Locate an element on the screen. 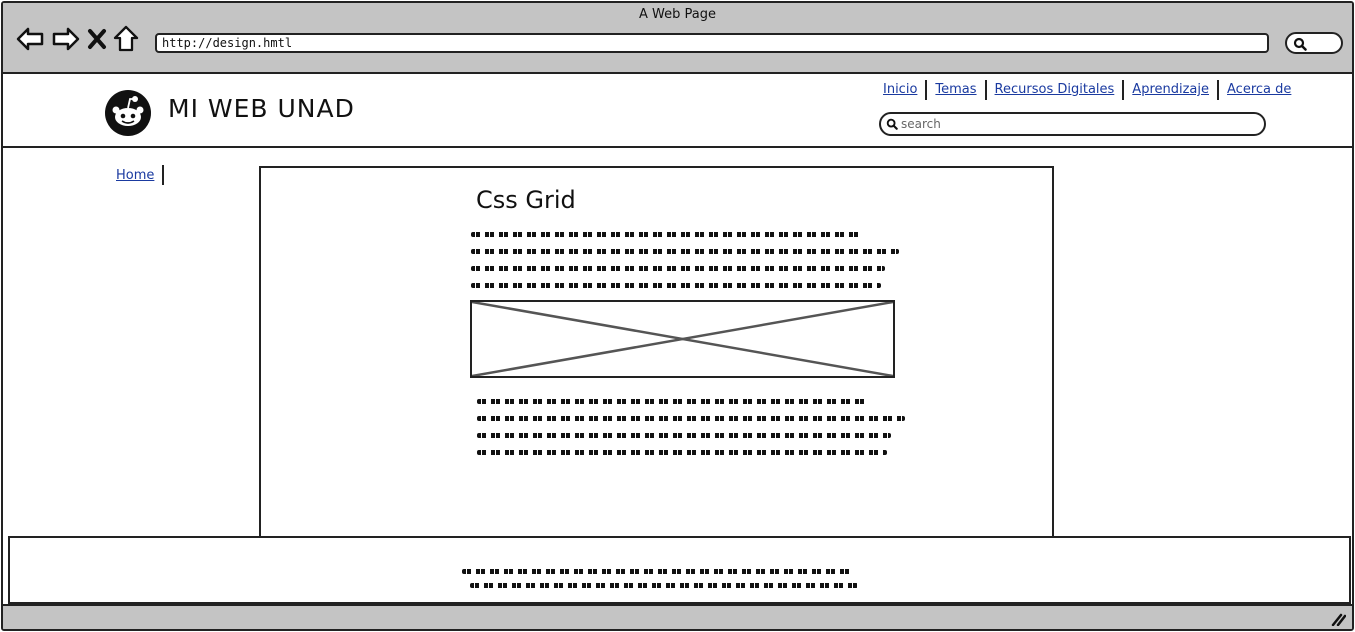  address-bar: http://design.hmtl is located at coordinates (712, 43).